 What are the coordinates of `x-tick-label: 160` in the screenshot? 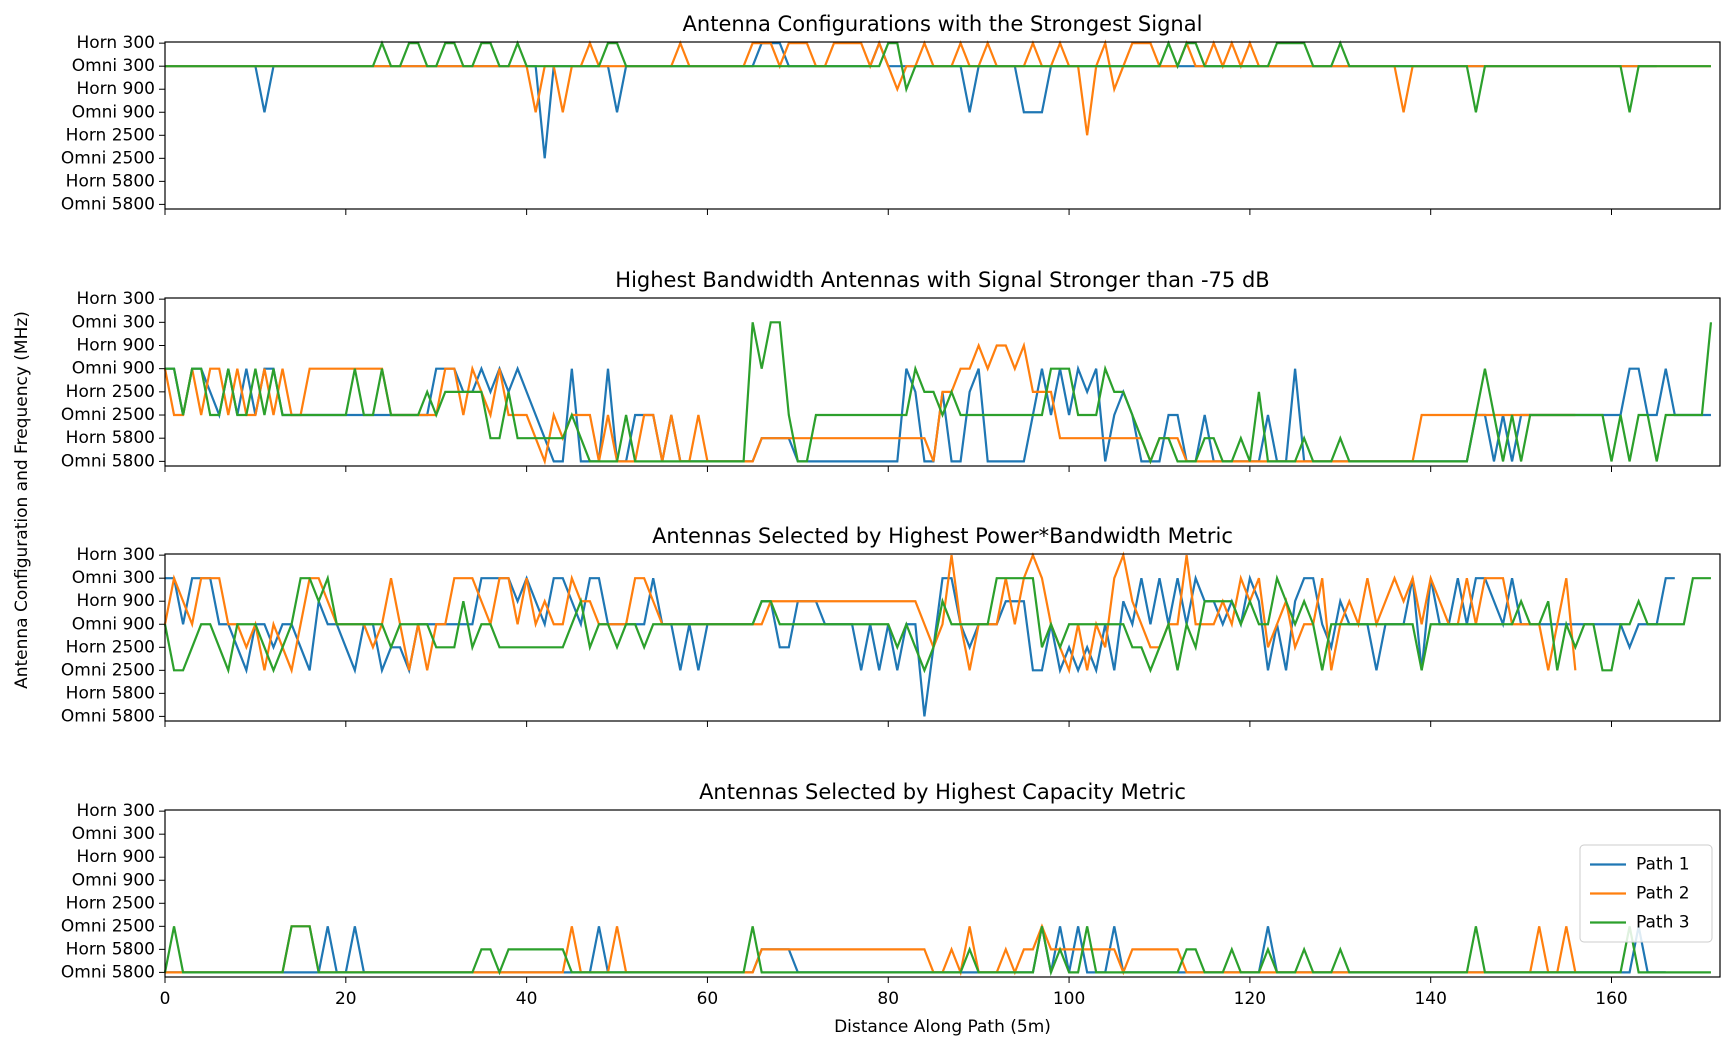 It's located at (1611, 999).